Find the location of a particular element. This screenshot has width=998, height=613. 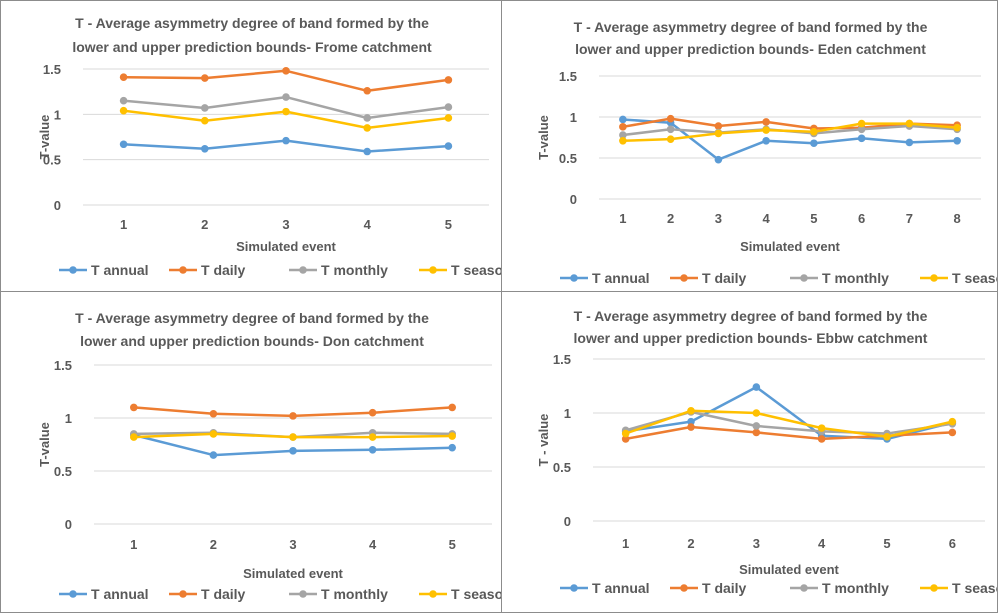

series-line-t-seasonal is located at coordinates (789, 424).